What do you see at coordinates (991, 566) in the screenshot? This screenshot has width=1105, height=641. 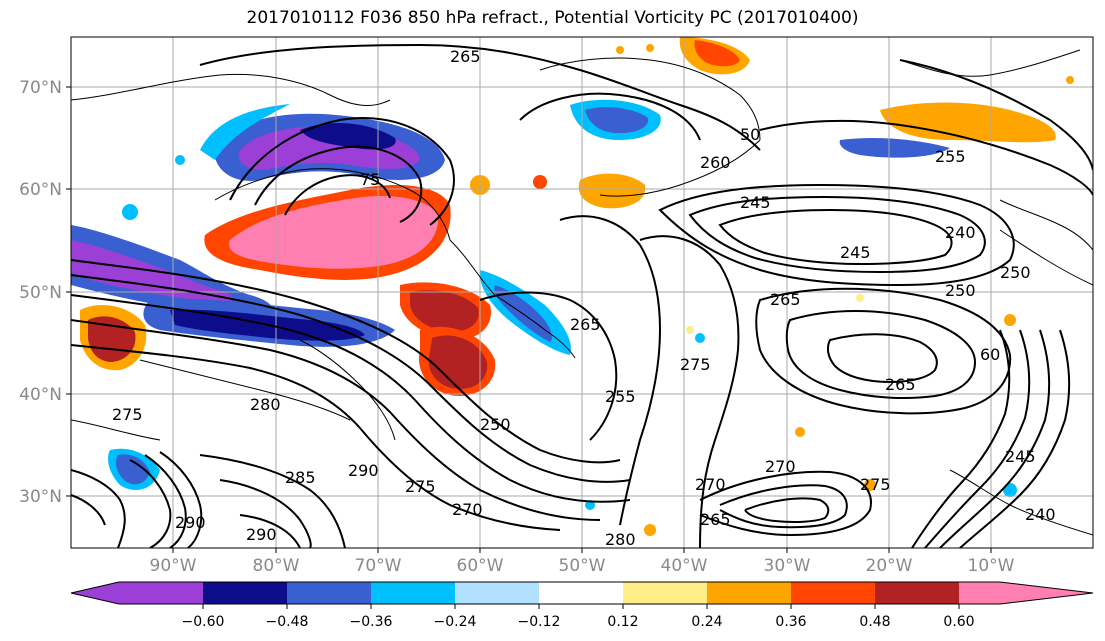 I see `lon-label: 10°W` at bounding box center [991, 566].